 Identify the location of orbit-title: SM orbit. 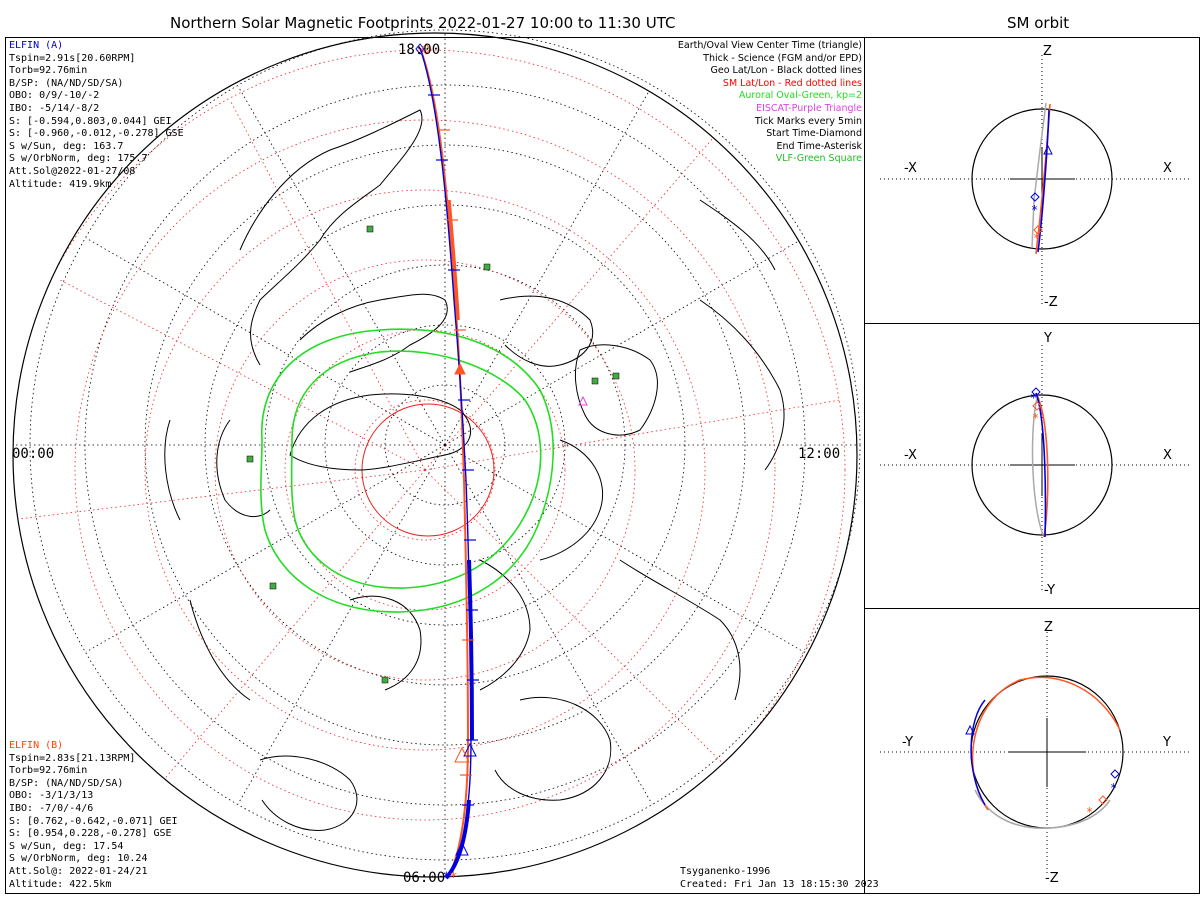
(1038, 23).